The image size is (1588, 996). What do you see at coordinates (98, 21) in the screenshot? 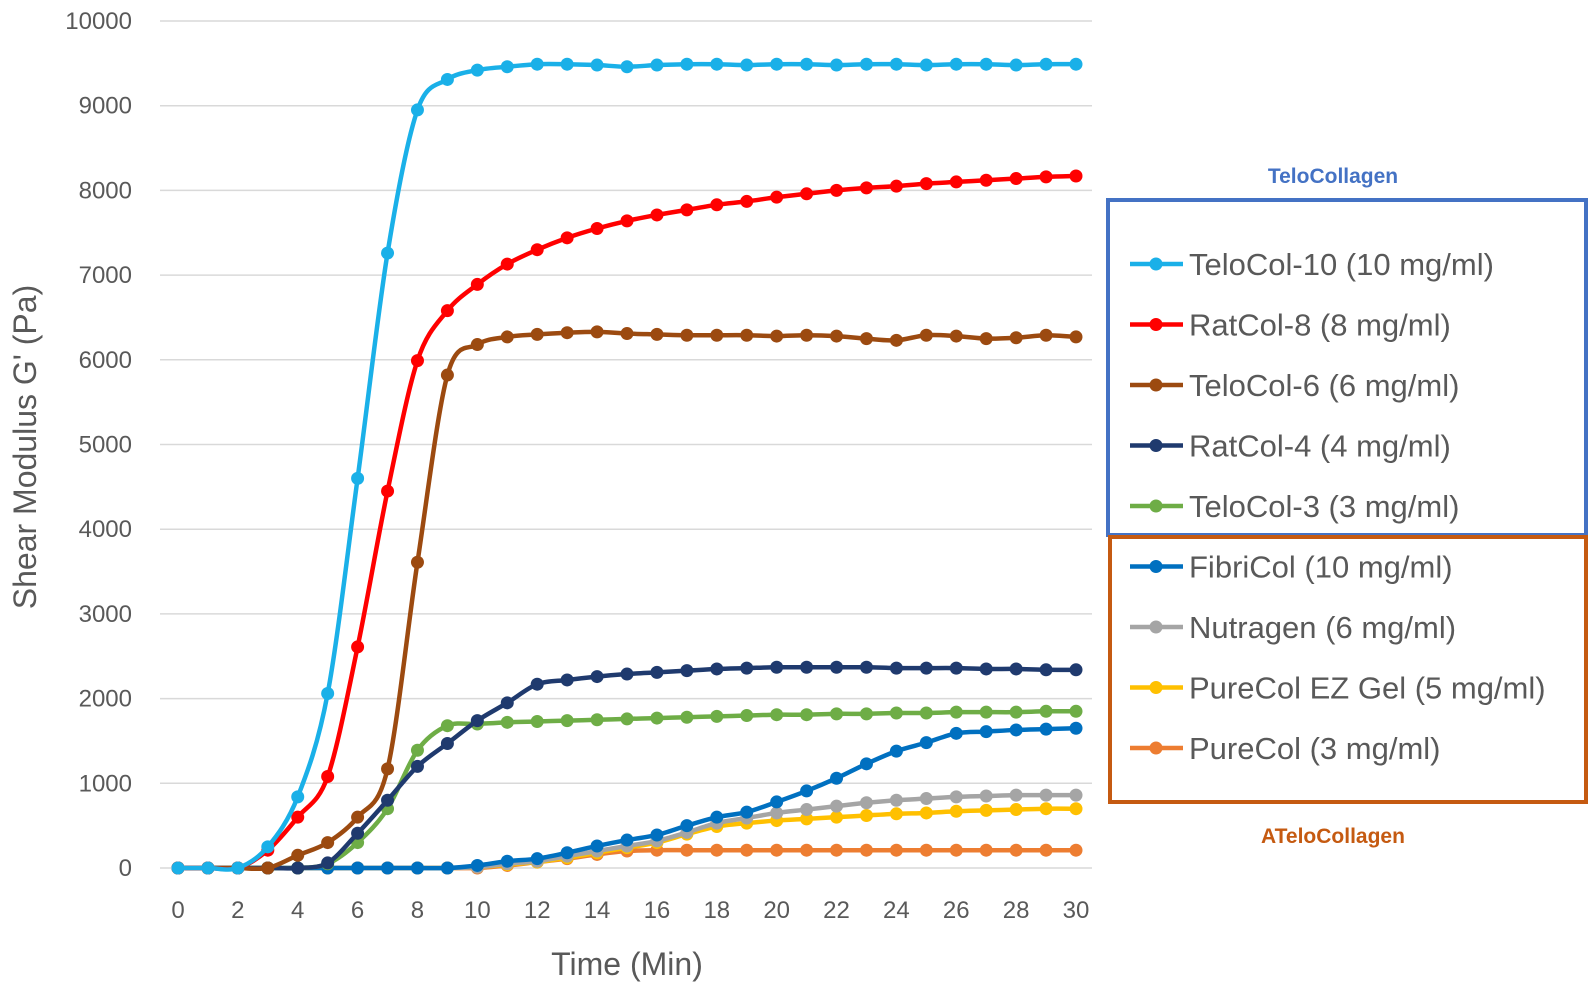
I see `y-tick-label: 10000` at bounding box center [98, 21].